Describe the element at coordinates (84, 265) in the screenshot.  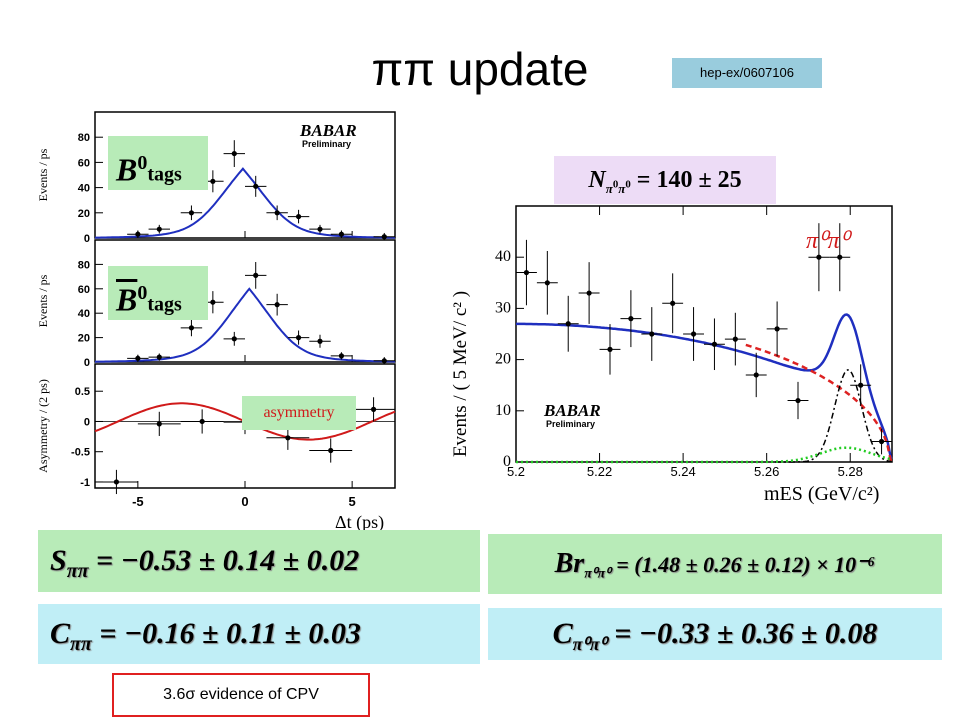
I see `y-tick-label: 80` at that location.